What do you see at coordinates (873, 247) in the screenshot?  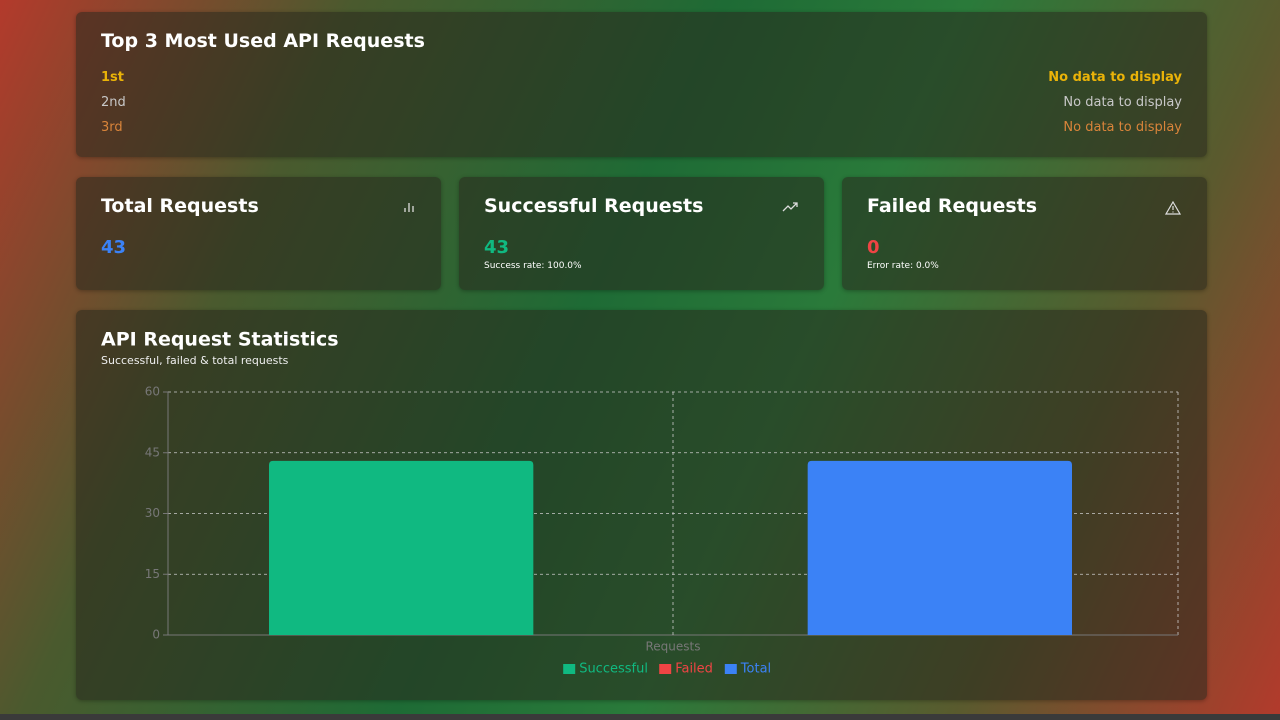 I see `card-value: 0` at bounding box center [873, 247].